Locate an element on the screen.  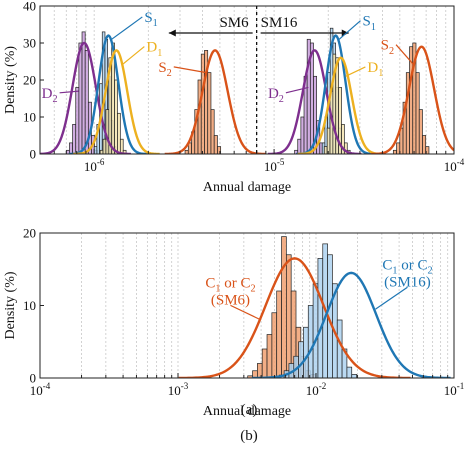
panel-a-series-7-bars is located at coordinates (411, 98).